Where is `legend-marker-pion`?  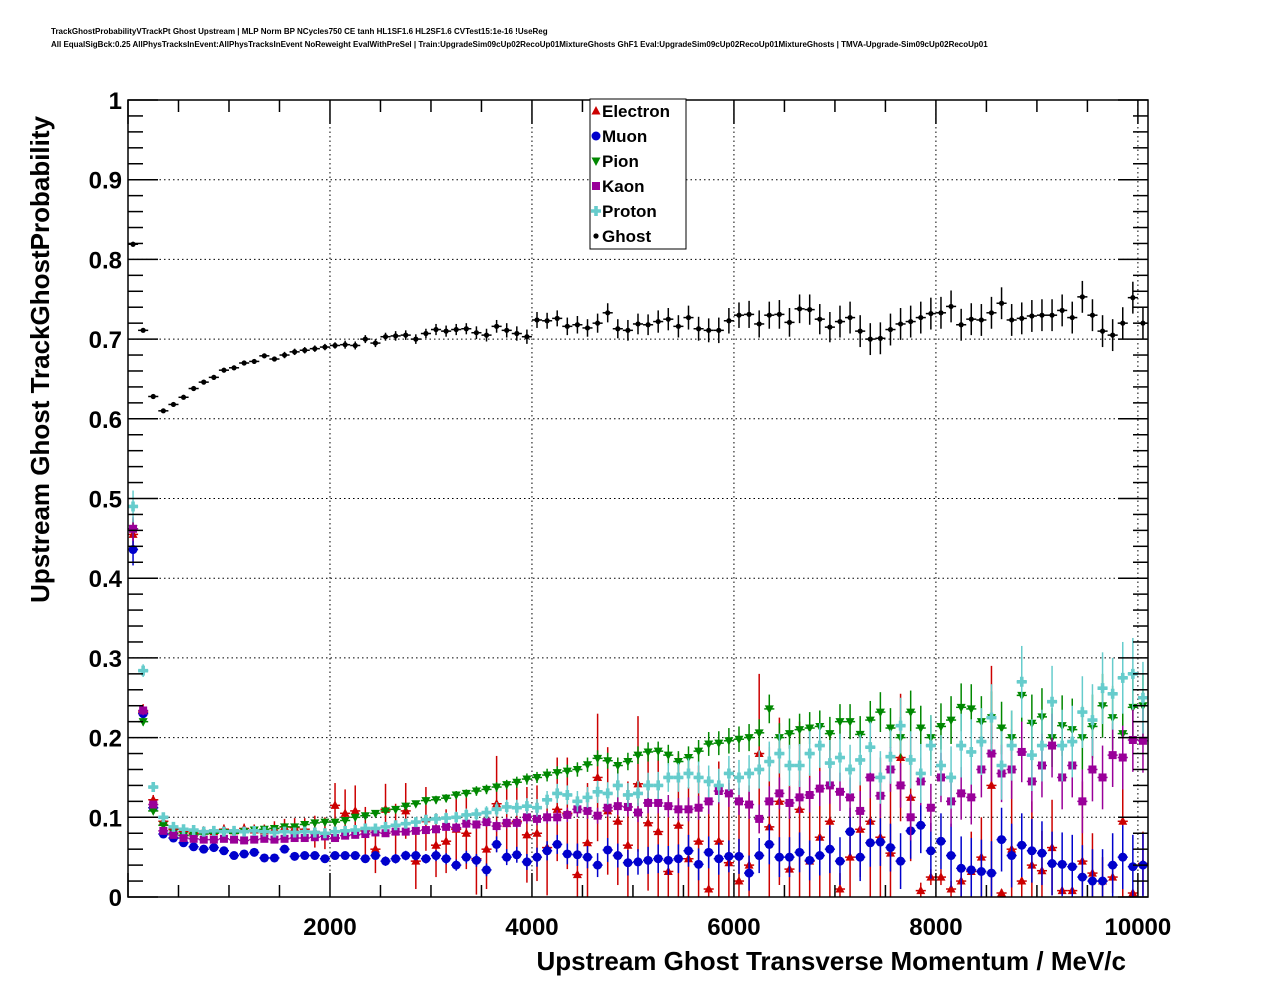 legend-marker-pion is located at coordinates (596, 161).